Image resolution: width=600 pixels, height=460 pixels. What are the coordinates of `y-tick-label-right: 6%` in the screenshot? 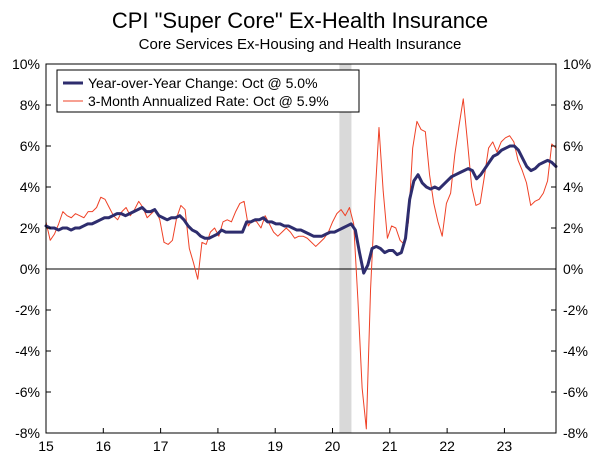 It's located at (573, 146).